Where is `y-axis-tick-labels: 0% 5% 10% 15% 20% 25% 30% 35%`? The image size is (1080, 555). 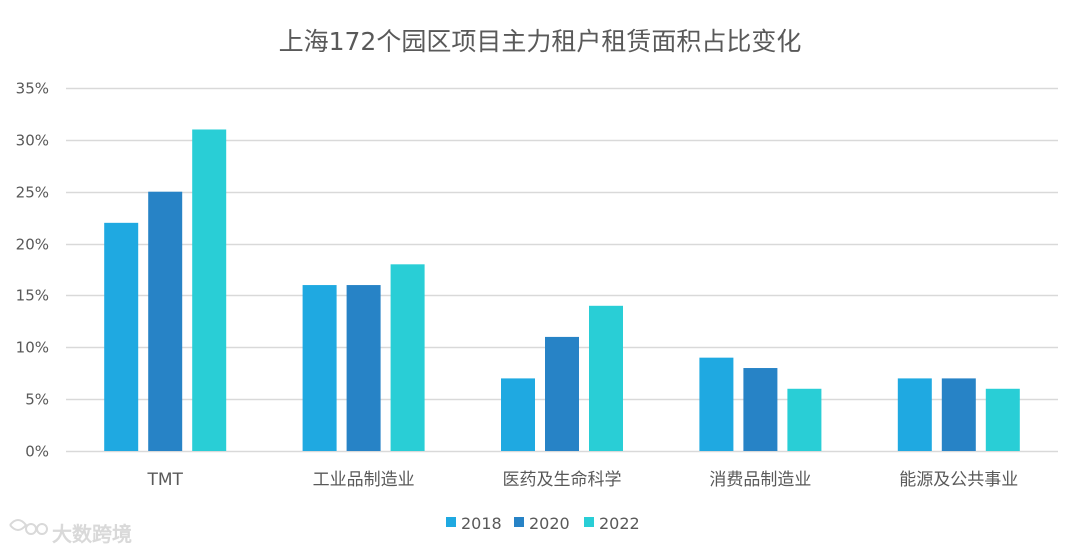
y-axis-tick-labels: 0% 5% 10% 15% 20% 25% 30% 35% is located at coordinates (32, 270).